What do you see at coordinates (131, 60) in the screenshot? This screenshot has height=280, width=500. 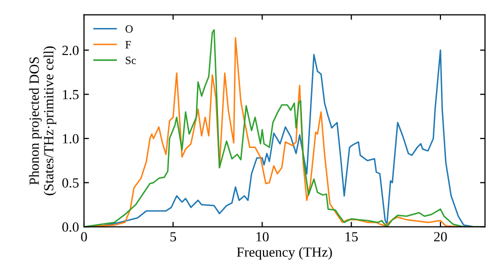 I see `legend-label: Sc` at bounding box center [131, 60].